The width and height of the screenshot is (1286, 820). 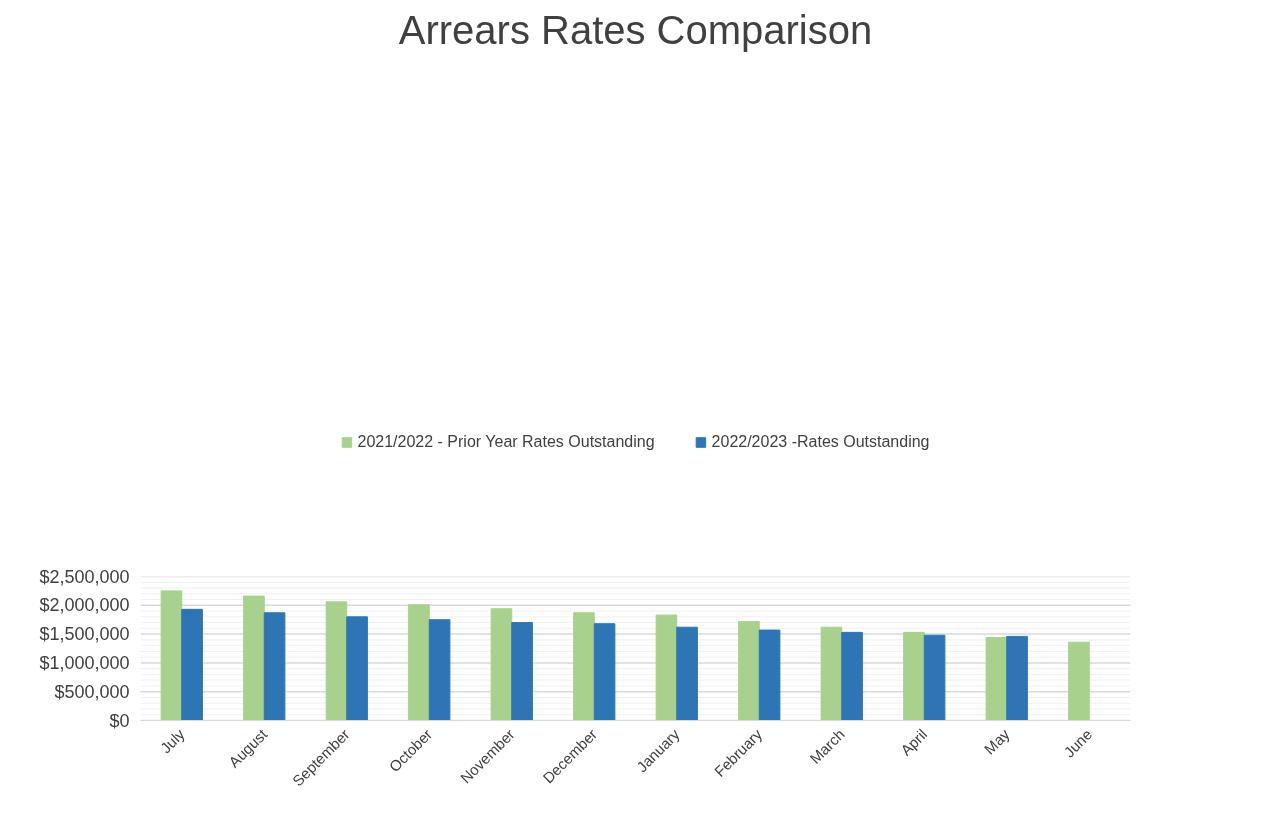 What do you see at coordinates (92, 691) in the screenshot?
I see `y-tick-label: $500,000` at bounding box center [92, 691].